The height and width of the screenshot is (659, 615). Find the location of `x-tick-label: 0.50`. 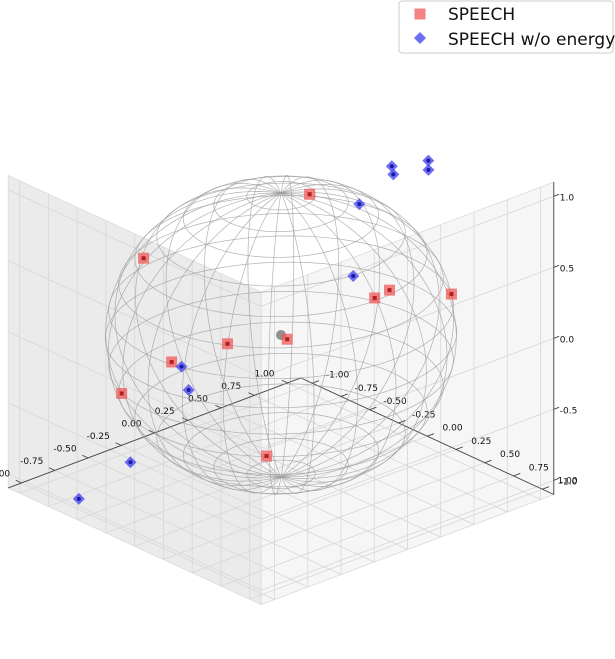

x-tick-label: 0.50 is located at coordinates (198, 399).